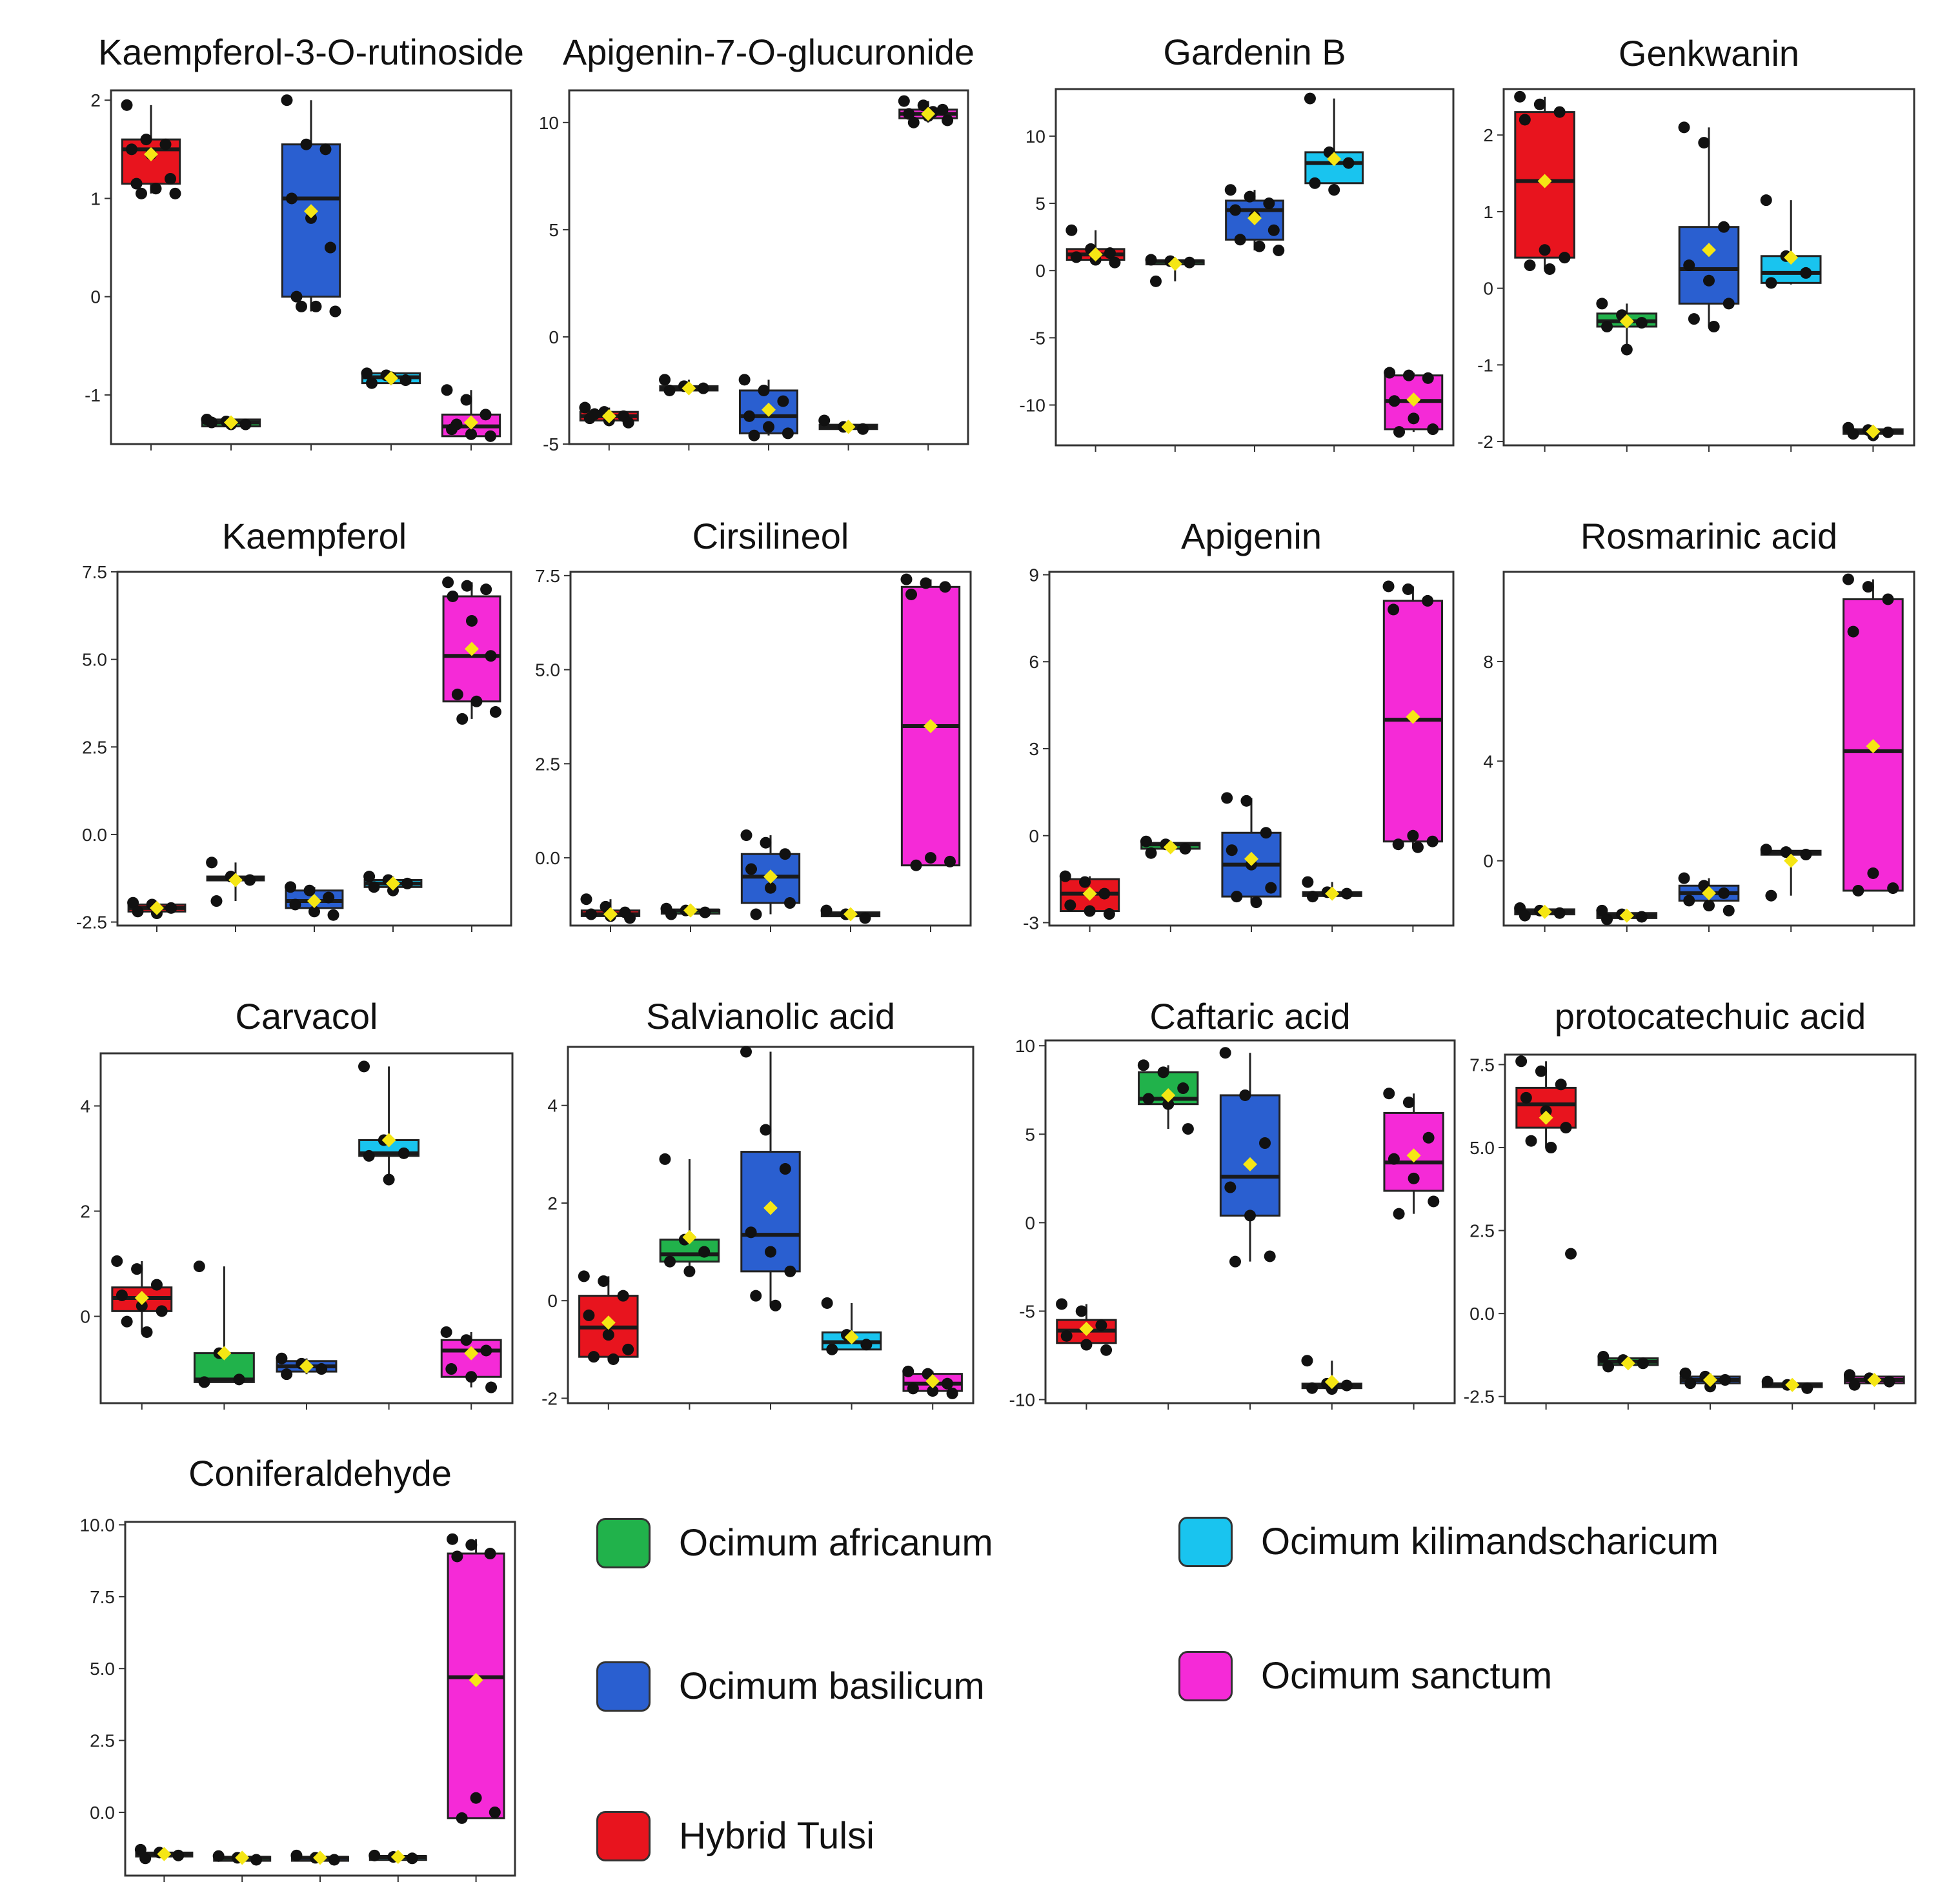  What do you see at coordinates (1249, 1017) in the screenshot?
I see `chart-title: Caftaric acid` at bounding box center [1249, 1017].